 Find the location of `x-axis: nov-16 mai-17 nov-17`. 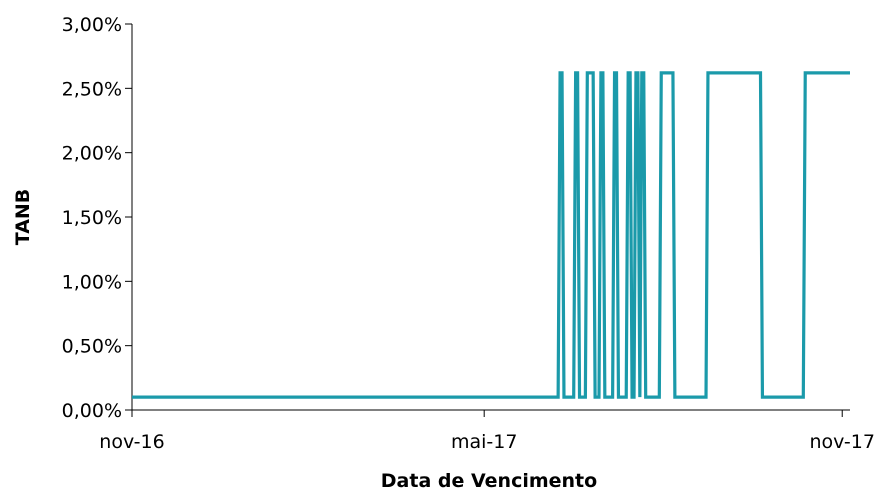

x-axis: nov-16 mai-17 nov-17 is located at coordinates (487, 431).